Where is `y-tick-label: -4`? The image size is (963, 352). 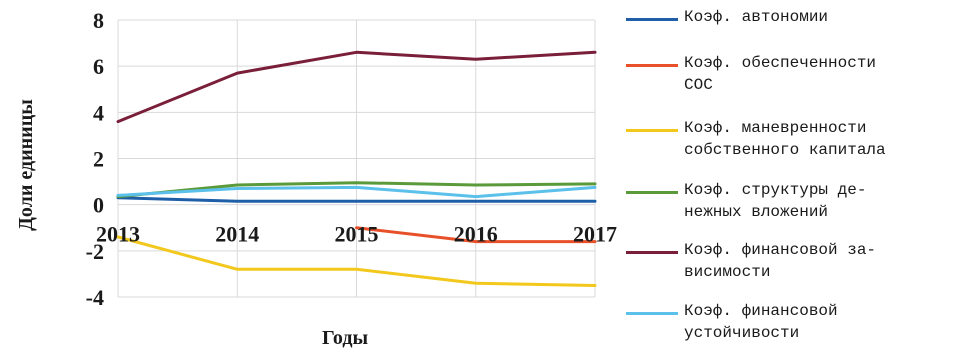 y-tick-label: -4 is located at coordinates (95, 297).